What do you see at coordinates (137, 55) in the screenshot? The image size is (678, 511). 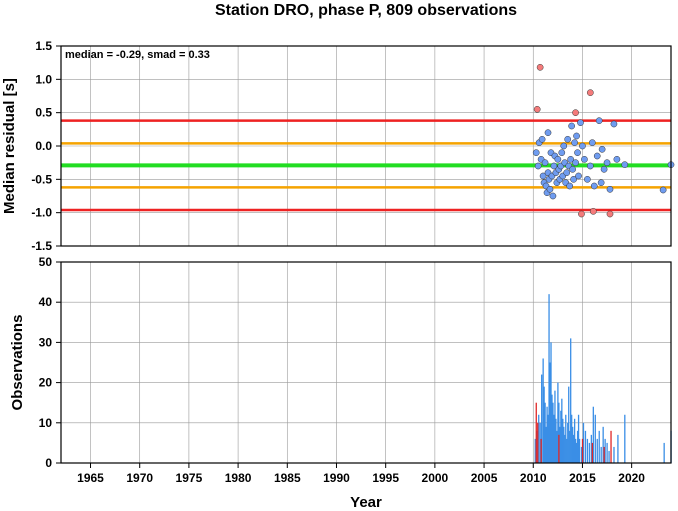 I see `median-smad-annotation: median = -0.29, smad = 0.33` at bounding box center [137, 55].